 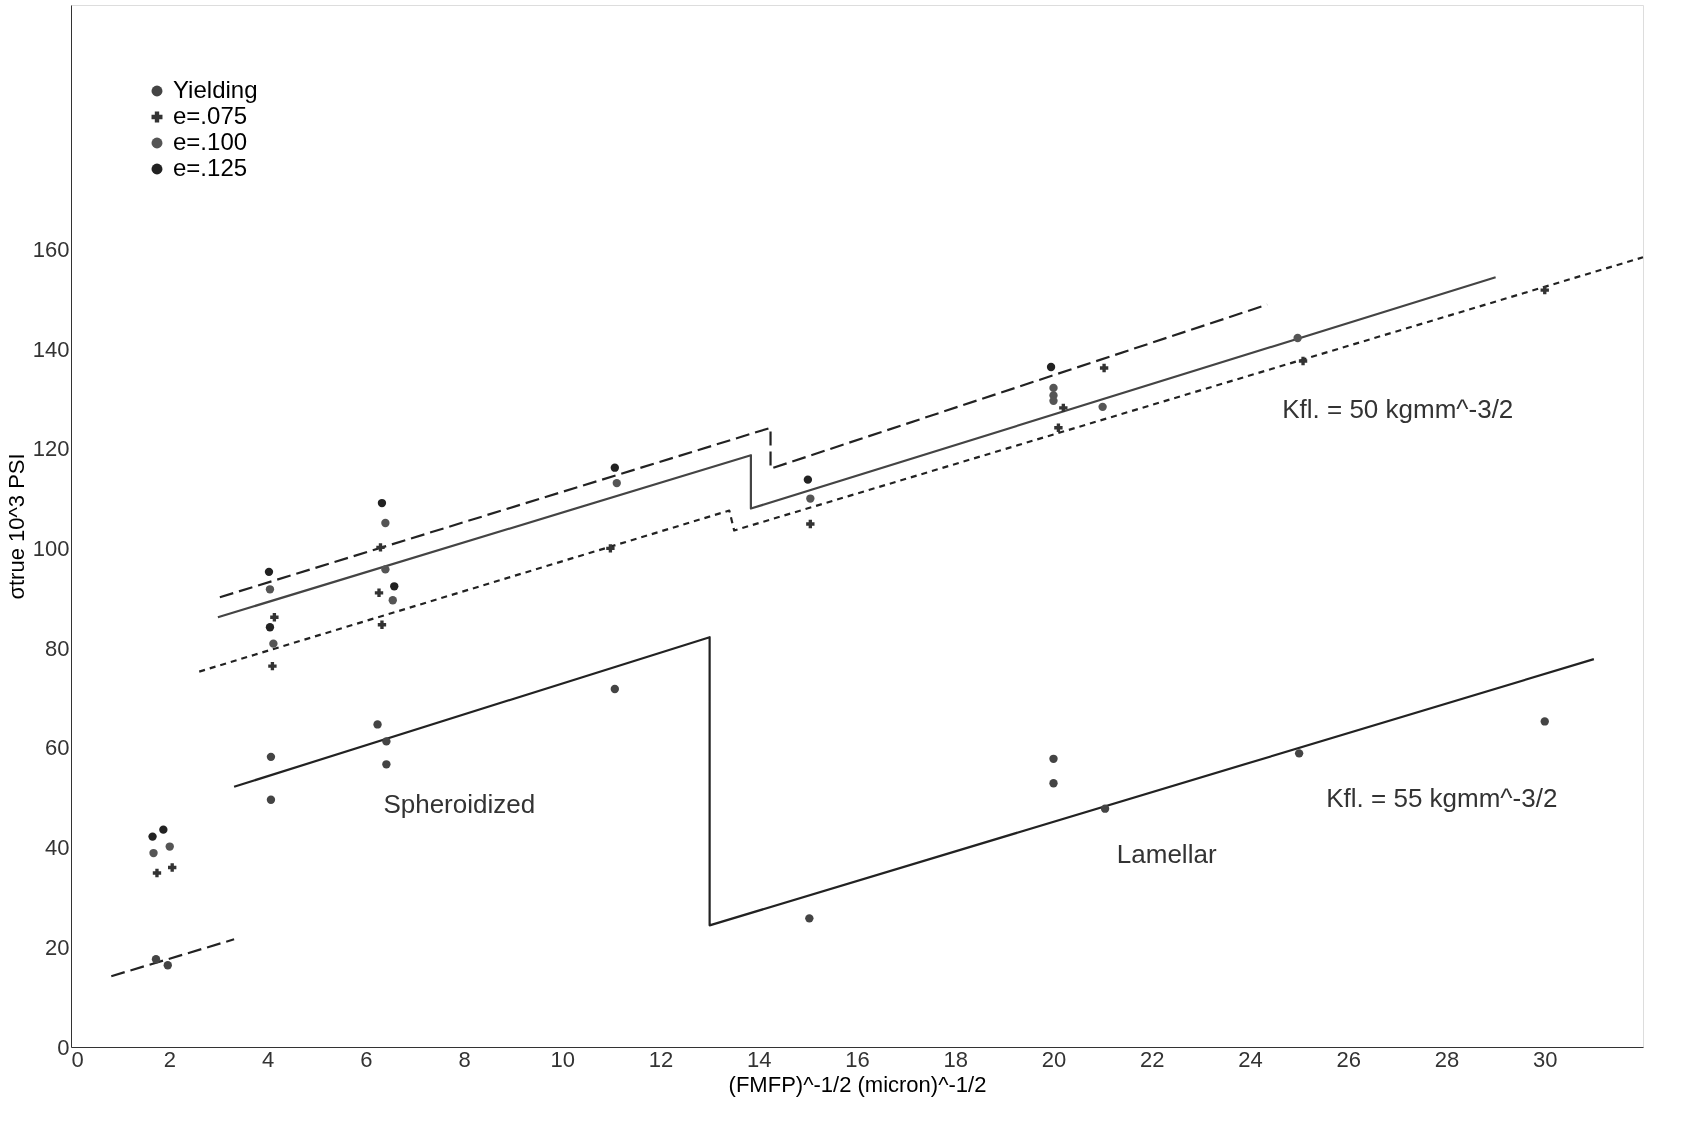 What do you see at coordinates (215, 89) in the screenshot?
I see `legend-label: Yielding` at bounding box center [215, 89].